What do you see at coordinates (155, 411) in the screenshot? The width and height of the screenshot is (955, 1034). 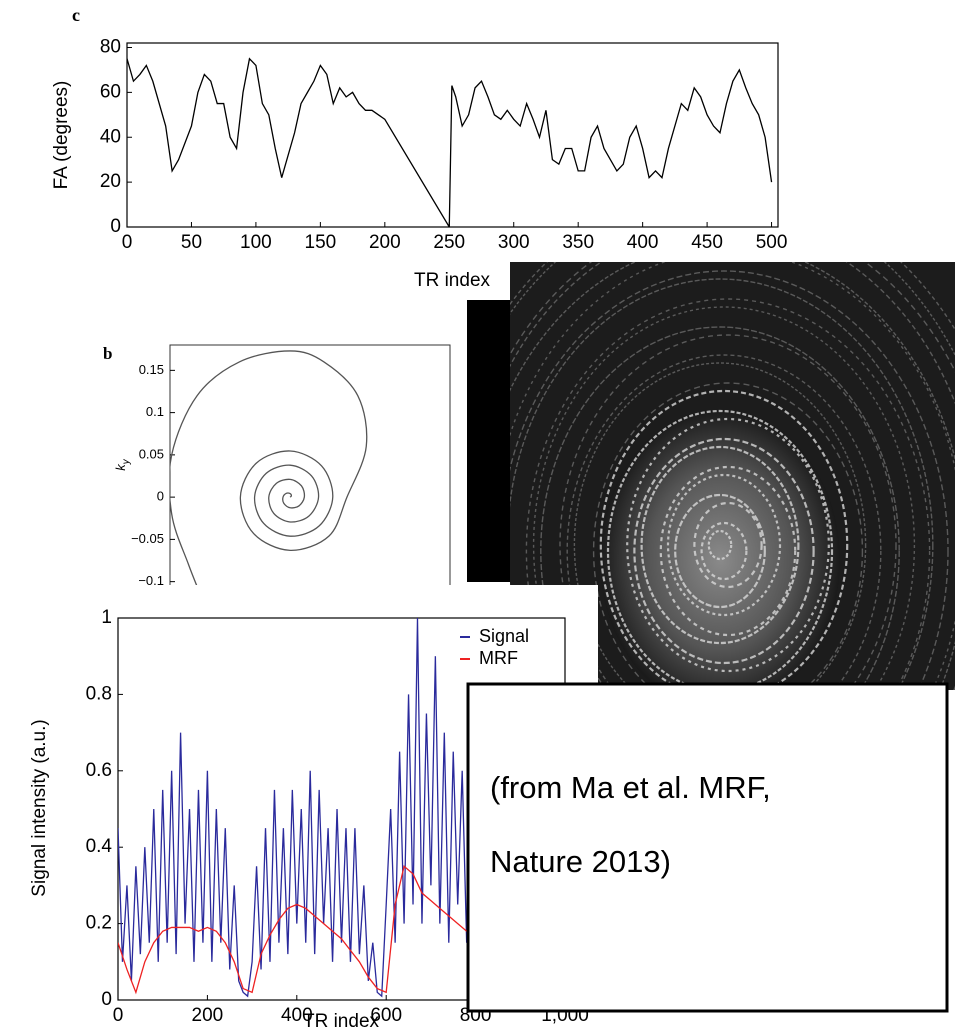 I see `y-tick-label: 0.1` at bounding box center [155, 411].